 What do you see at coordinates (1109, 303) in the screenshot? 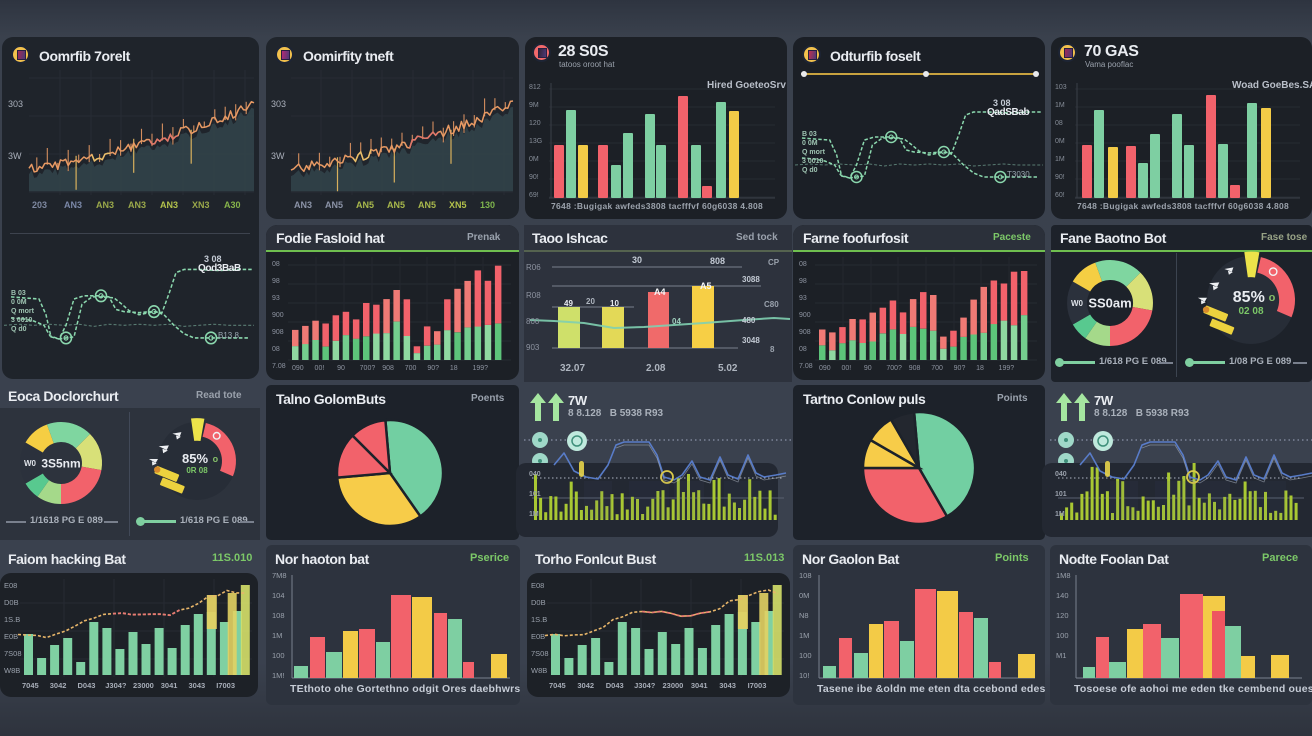
I see `svg-text: SS0am` at bounding box center [1109, 303].